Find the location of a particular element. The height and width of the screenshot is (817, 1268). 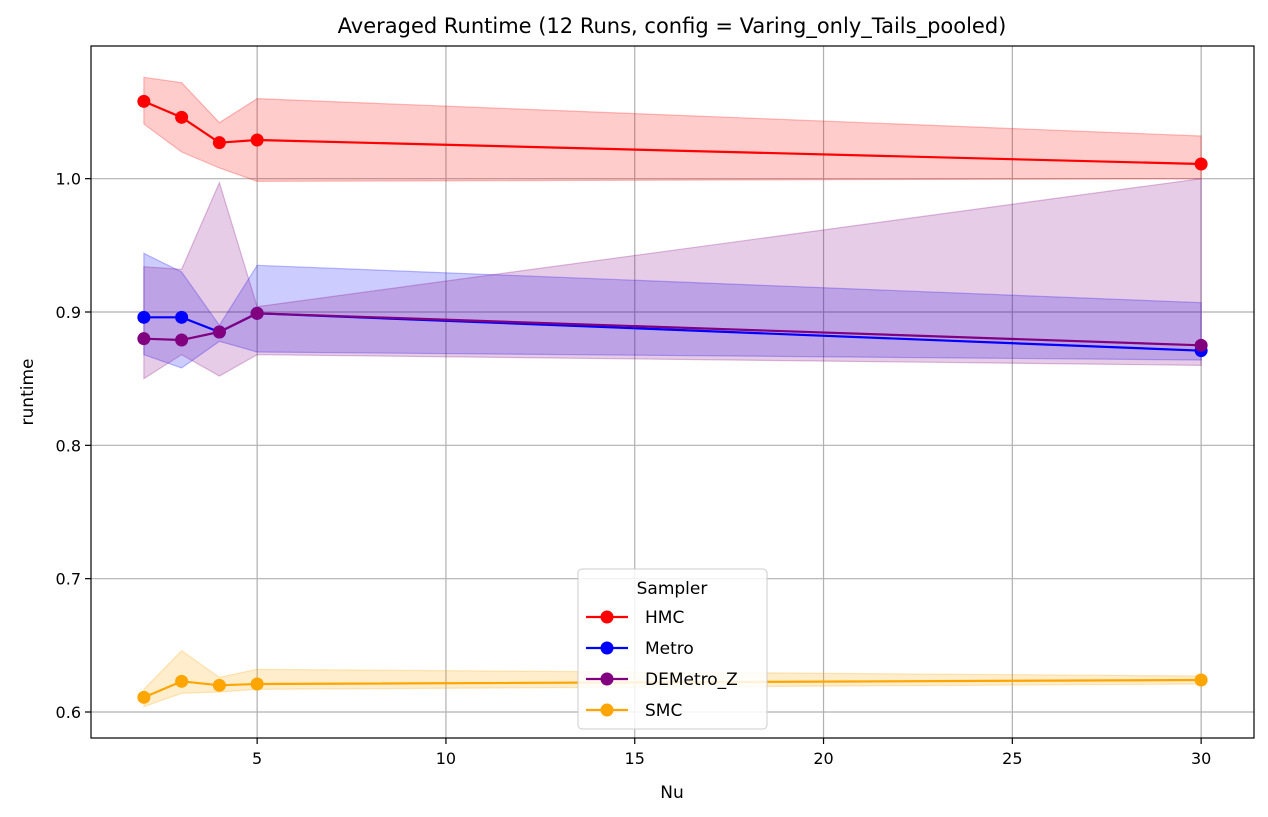

y-axis-label: runtime is located at coordinates (28, 392).